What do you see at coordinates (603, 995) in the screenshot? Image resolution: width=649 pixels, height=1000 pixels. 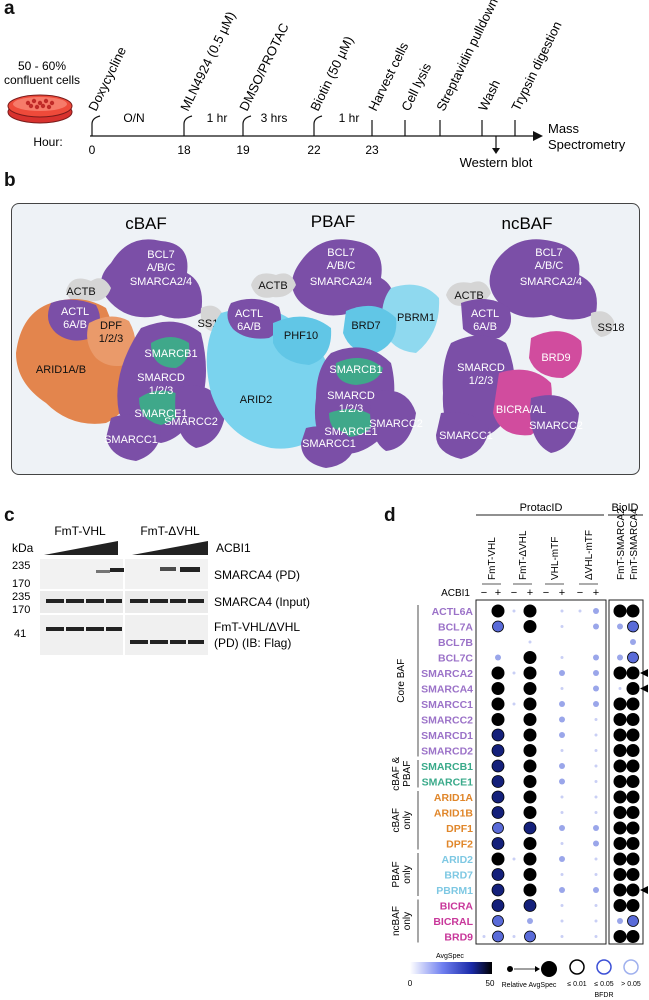 I see `legend-bfdr-title: BFDR` at bounding box center [603, 995].